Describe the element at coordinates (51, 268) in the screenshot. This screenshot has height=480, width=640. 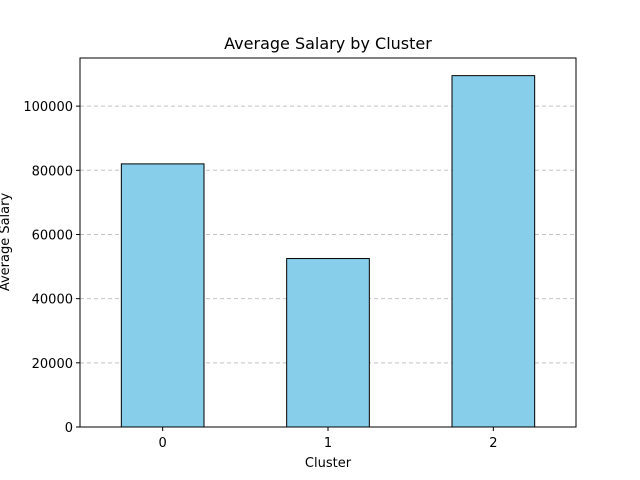
I see `y-axis-ticks: 0 20000 40000 60000 80000 100000` at that location.